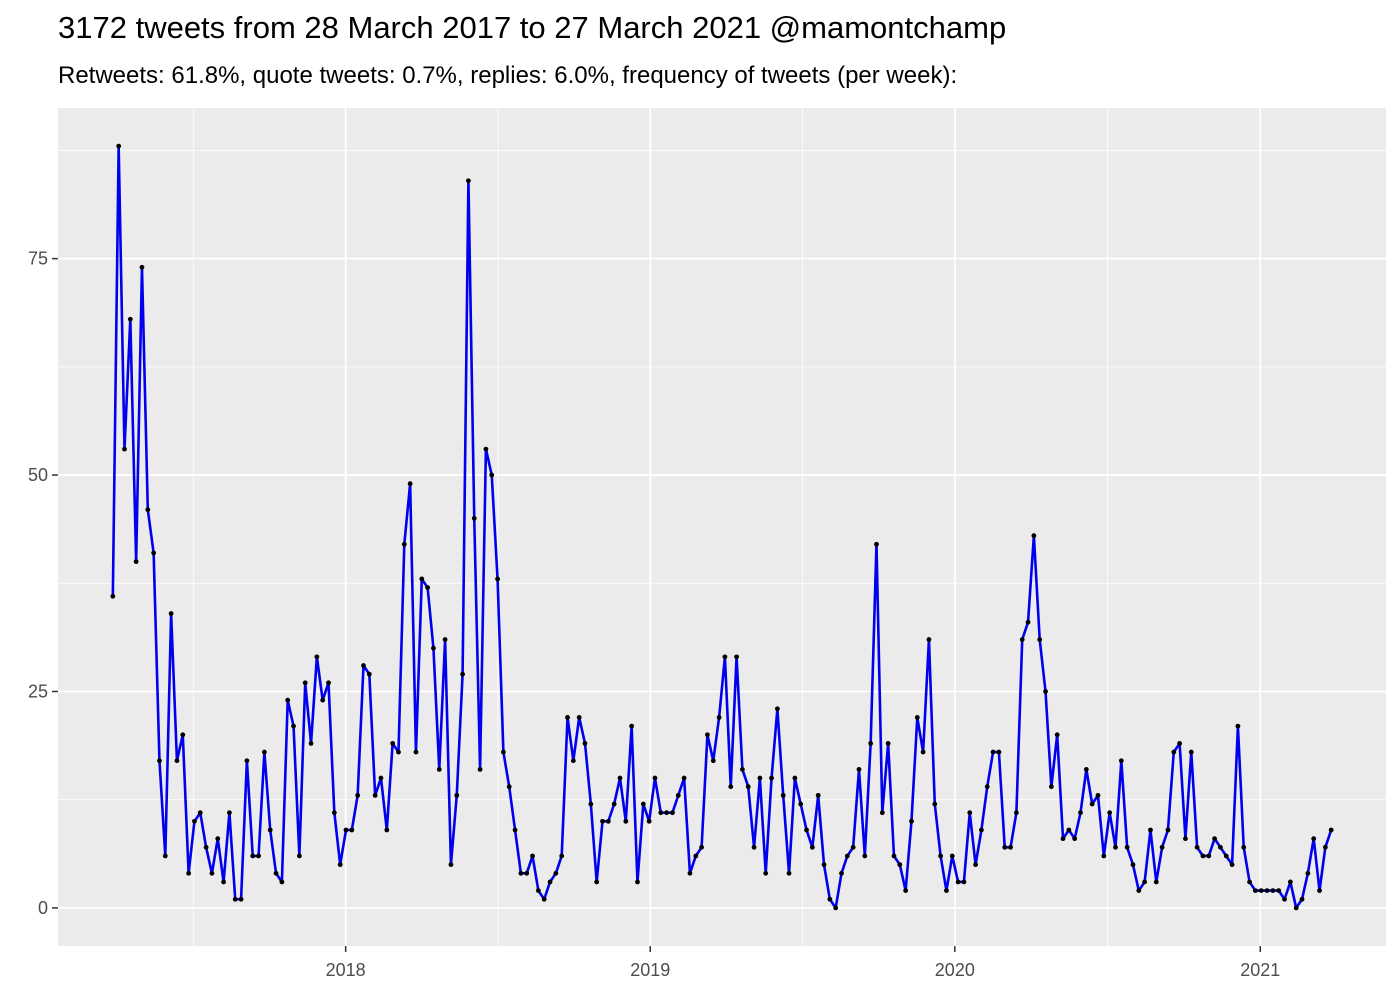 The image size is (1400, 1000). I want to click on y-tick-label: 25, so click(38, 691).